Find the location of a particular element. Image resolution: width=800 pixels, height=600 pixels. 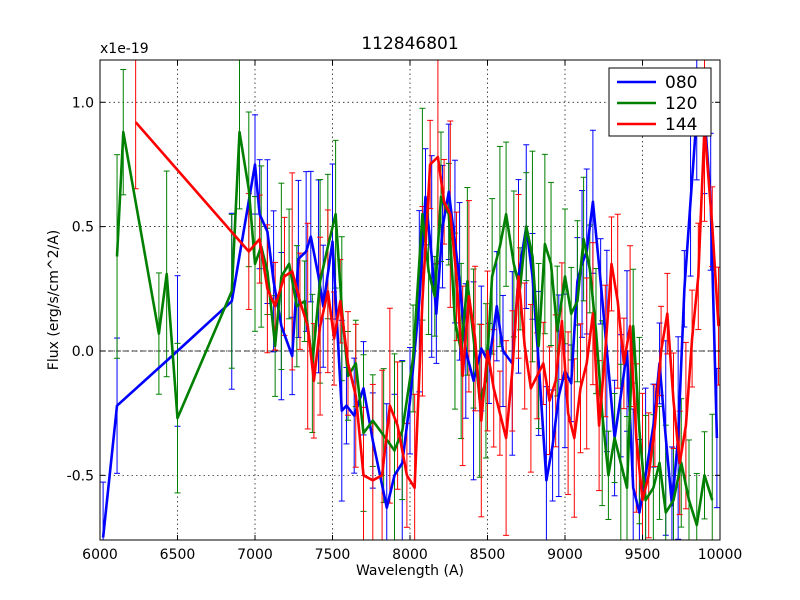

x-tick-label: 6500 is located at coordinates (178, 555).